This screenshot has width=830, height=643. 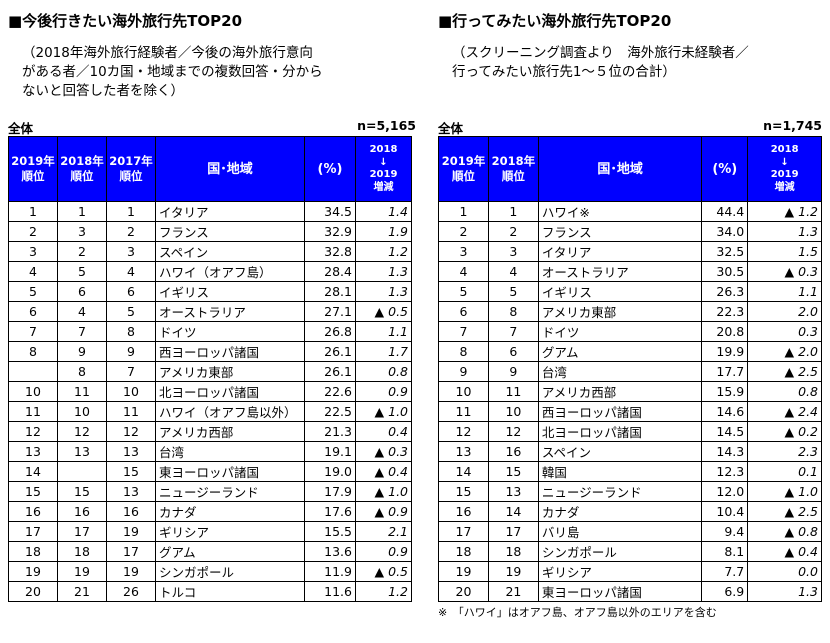 I want to click on cell-rank-2019: 6, so click(x=463, y=311).